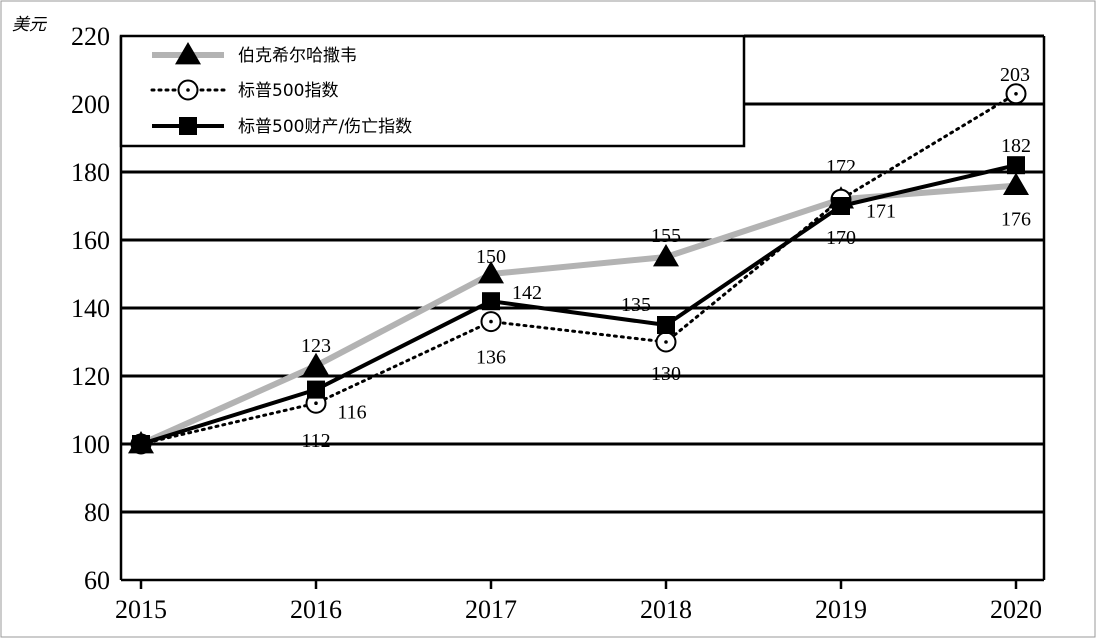 The height and width of the screenshot is (638, 1096). I want to click on data-label: 112, so click(315, 441).